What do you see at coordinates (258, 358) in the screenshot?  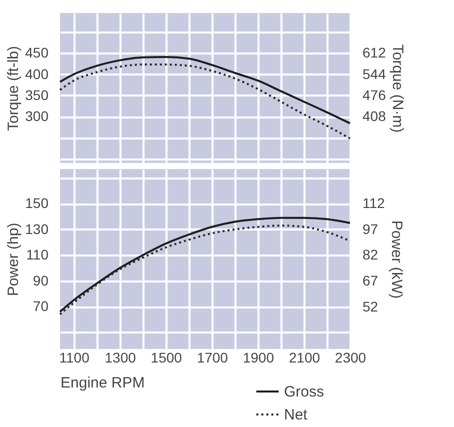 I see `x-tick-label: 1900` at bounding box center [258, 358].